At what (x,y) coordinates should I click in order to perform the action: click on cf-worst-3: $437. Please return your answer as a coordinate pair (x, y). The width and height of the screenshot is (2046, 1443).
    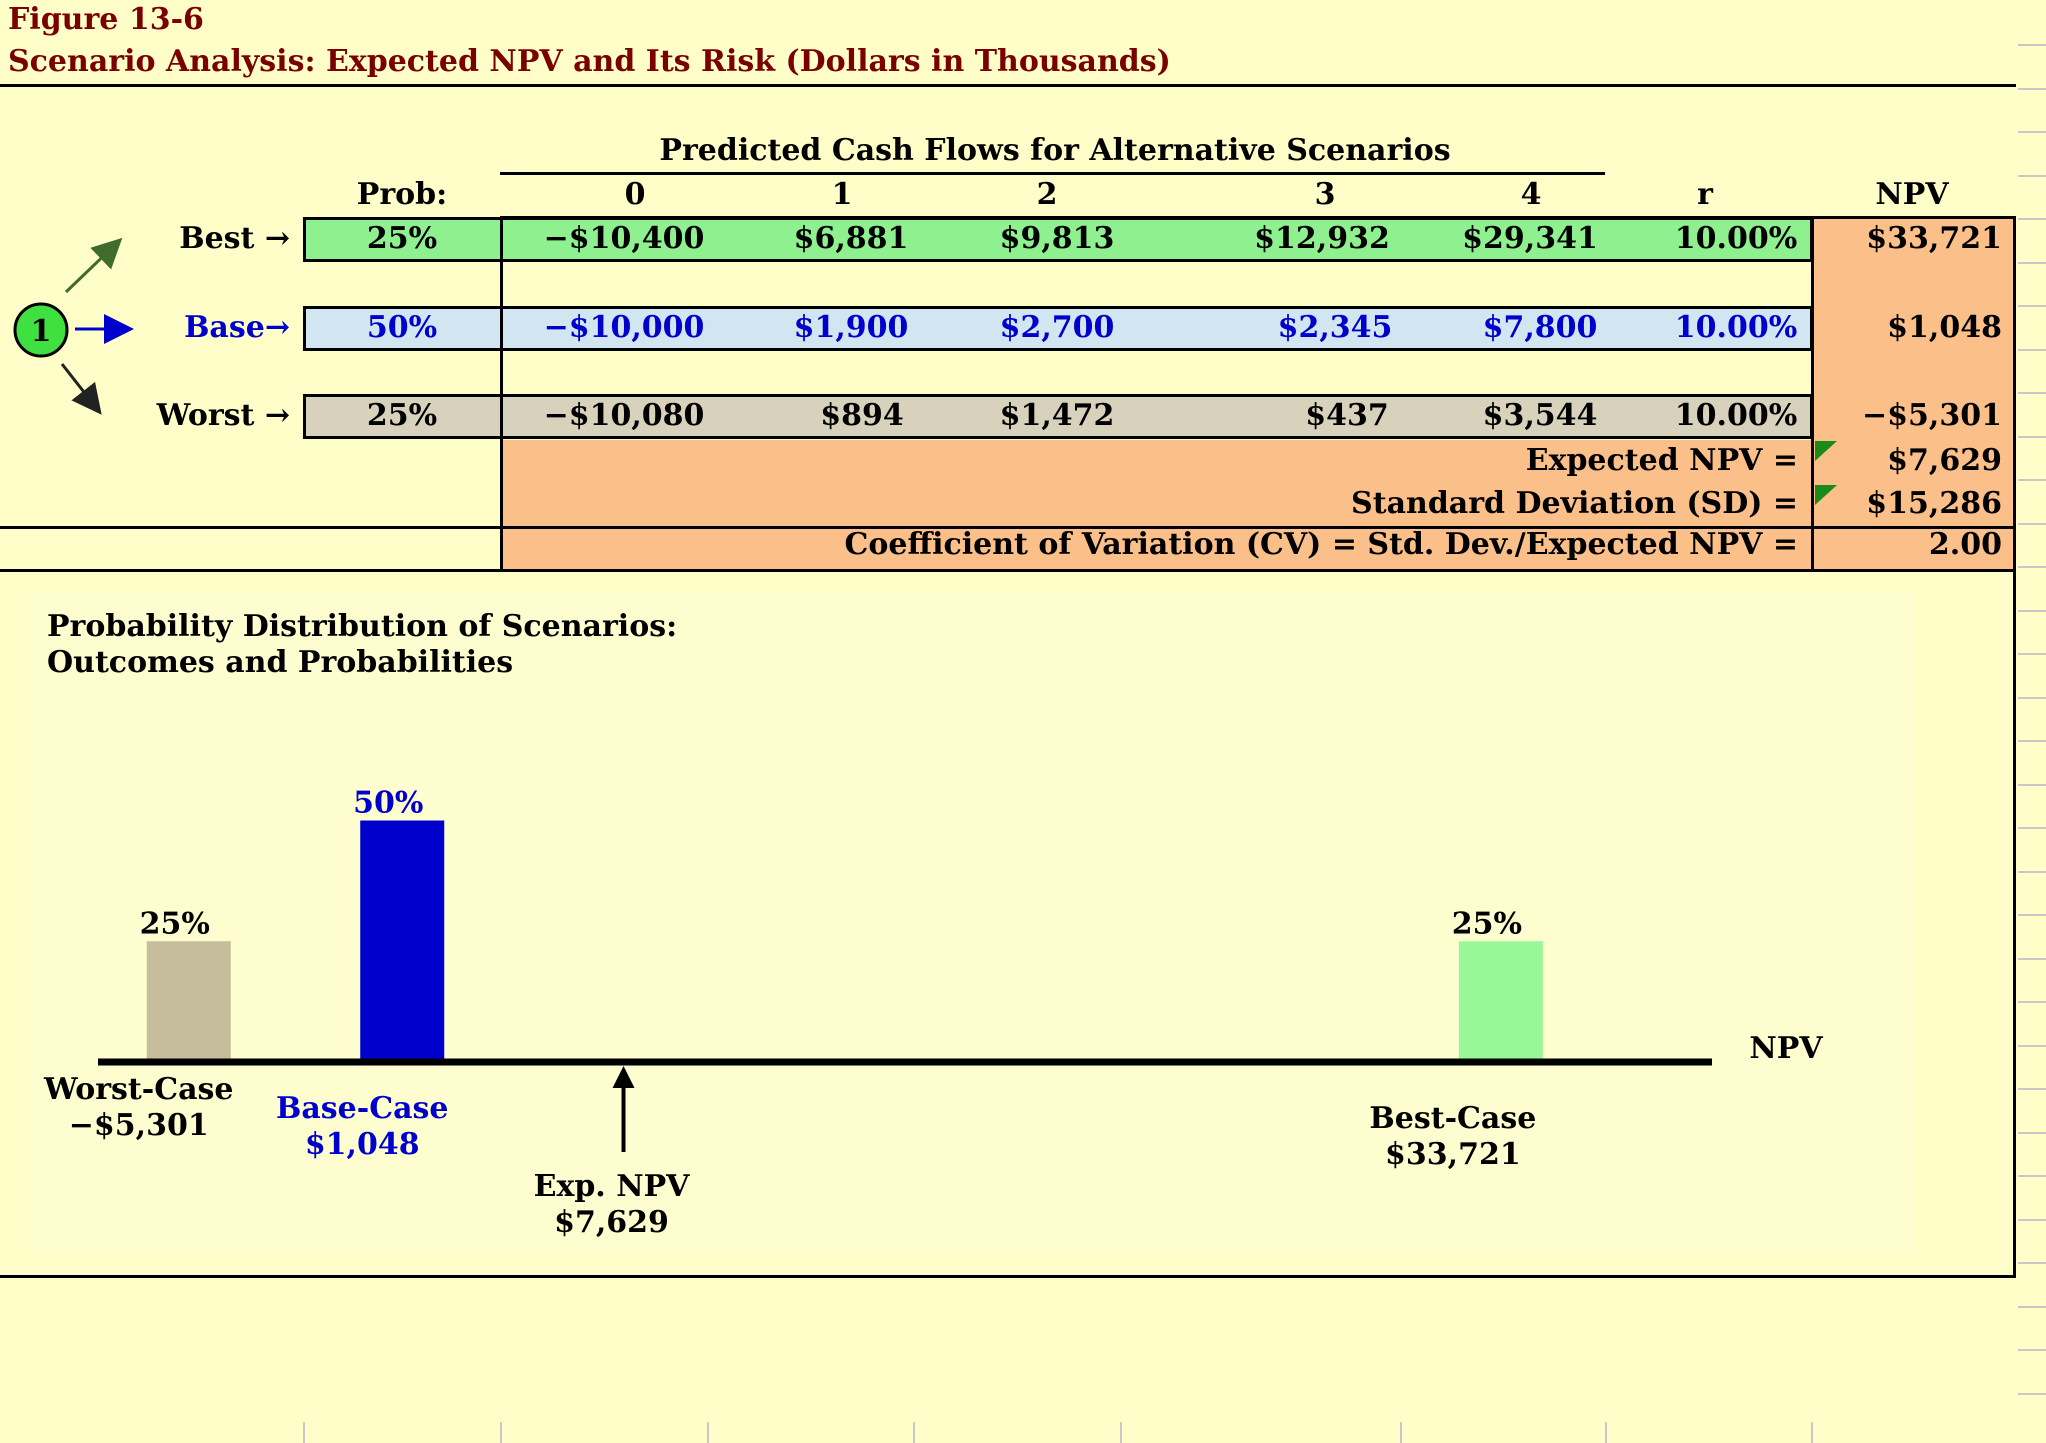
    Looking at the image, I should click on (1347, 415).